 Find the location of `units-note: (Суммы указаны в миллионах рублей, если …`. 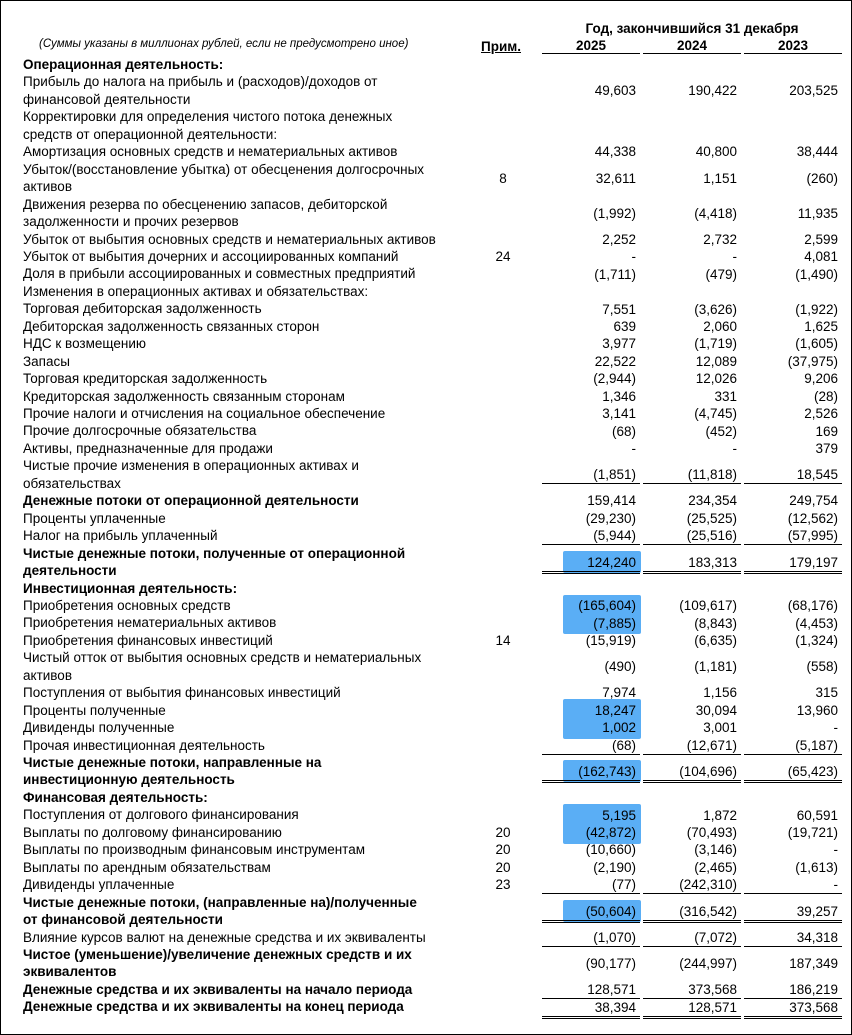

units-note: (Суммы указаны в миллионах рублей, если … is located at coordinates (224, 44).